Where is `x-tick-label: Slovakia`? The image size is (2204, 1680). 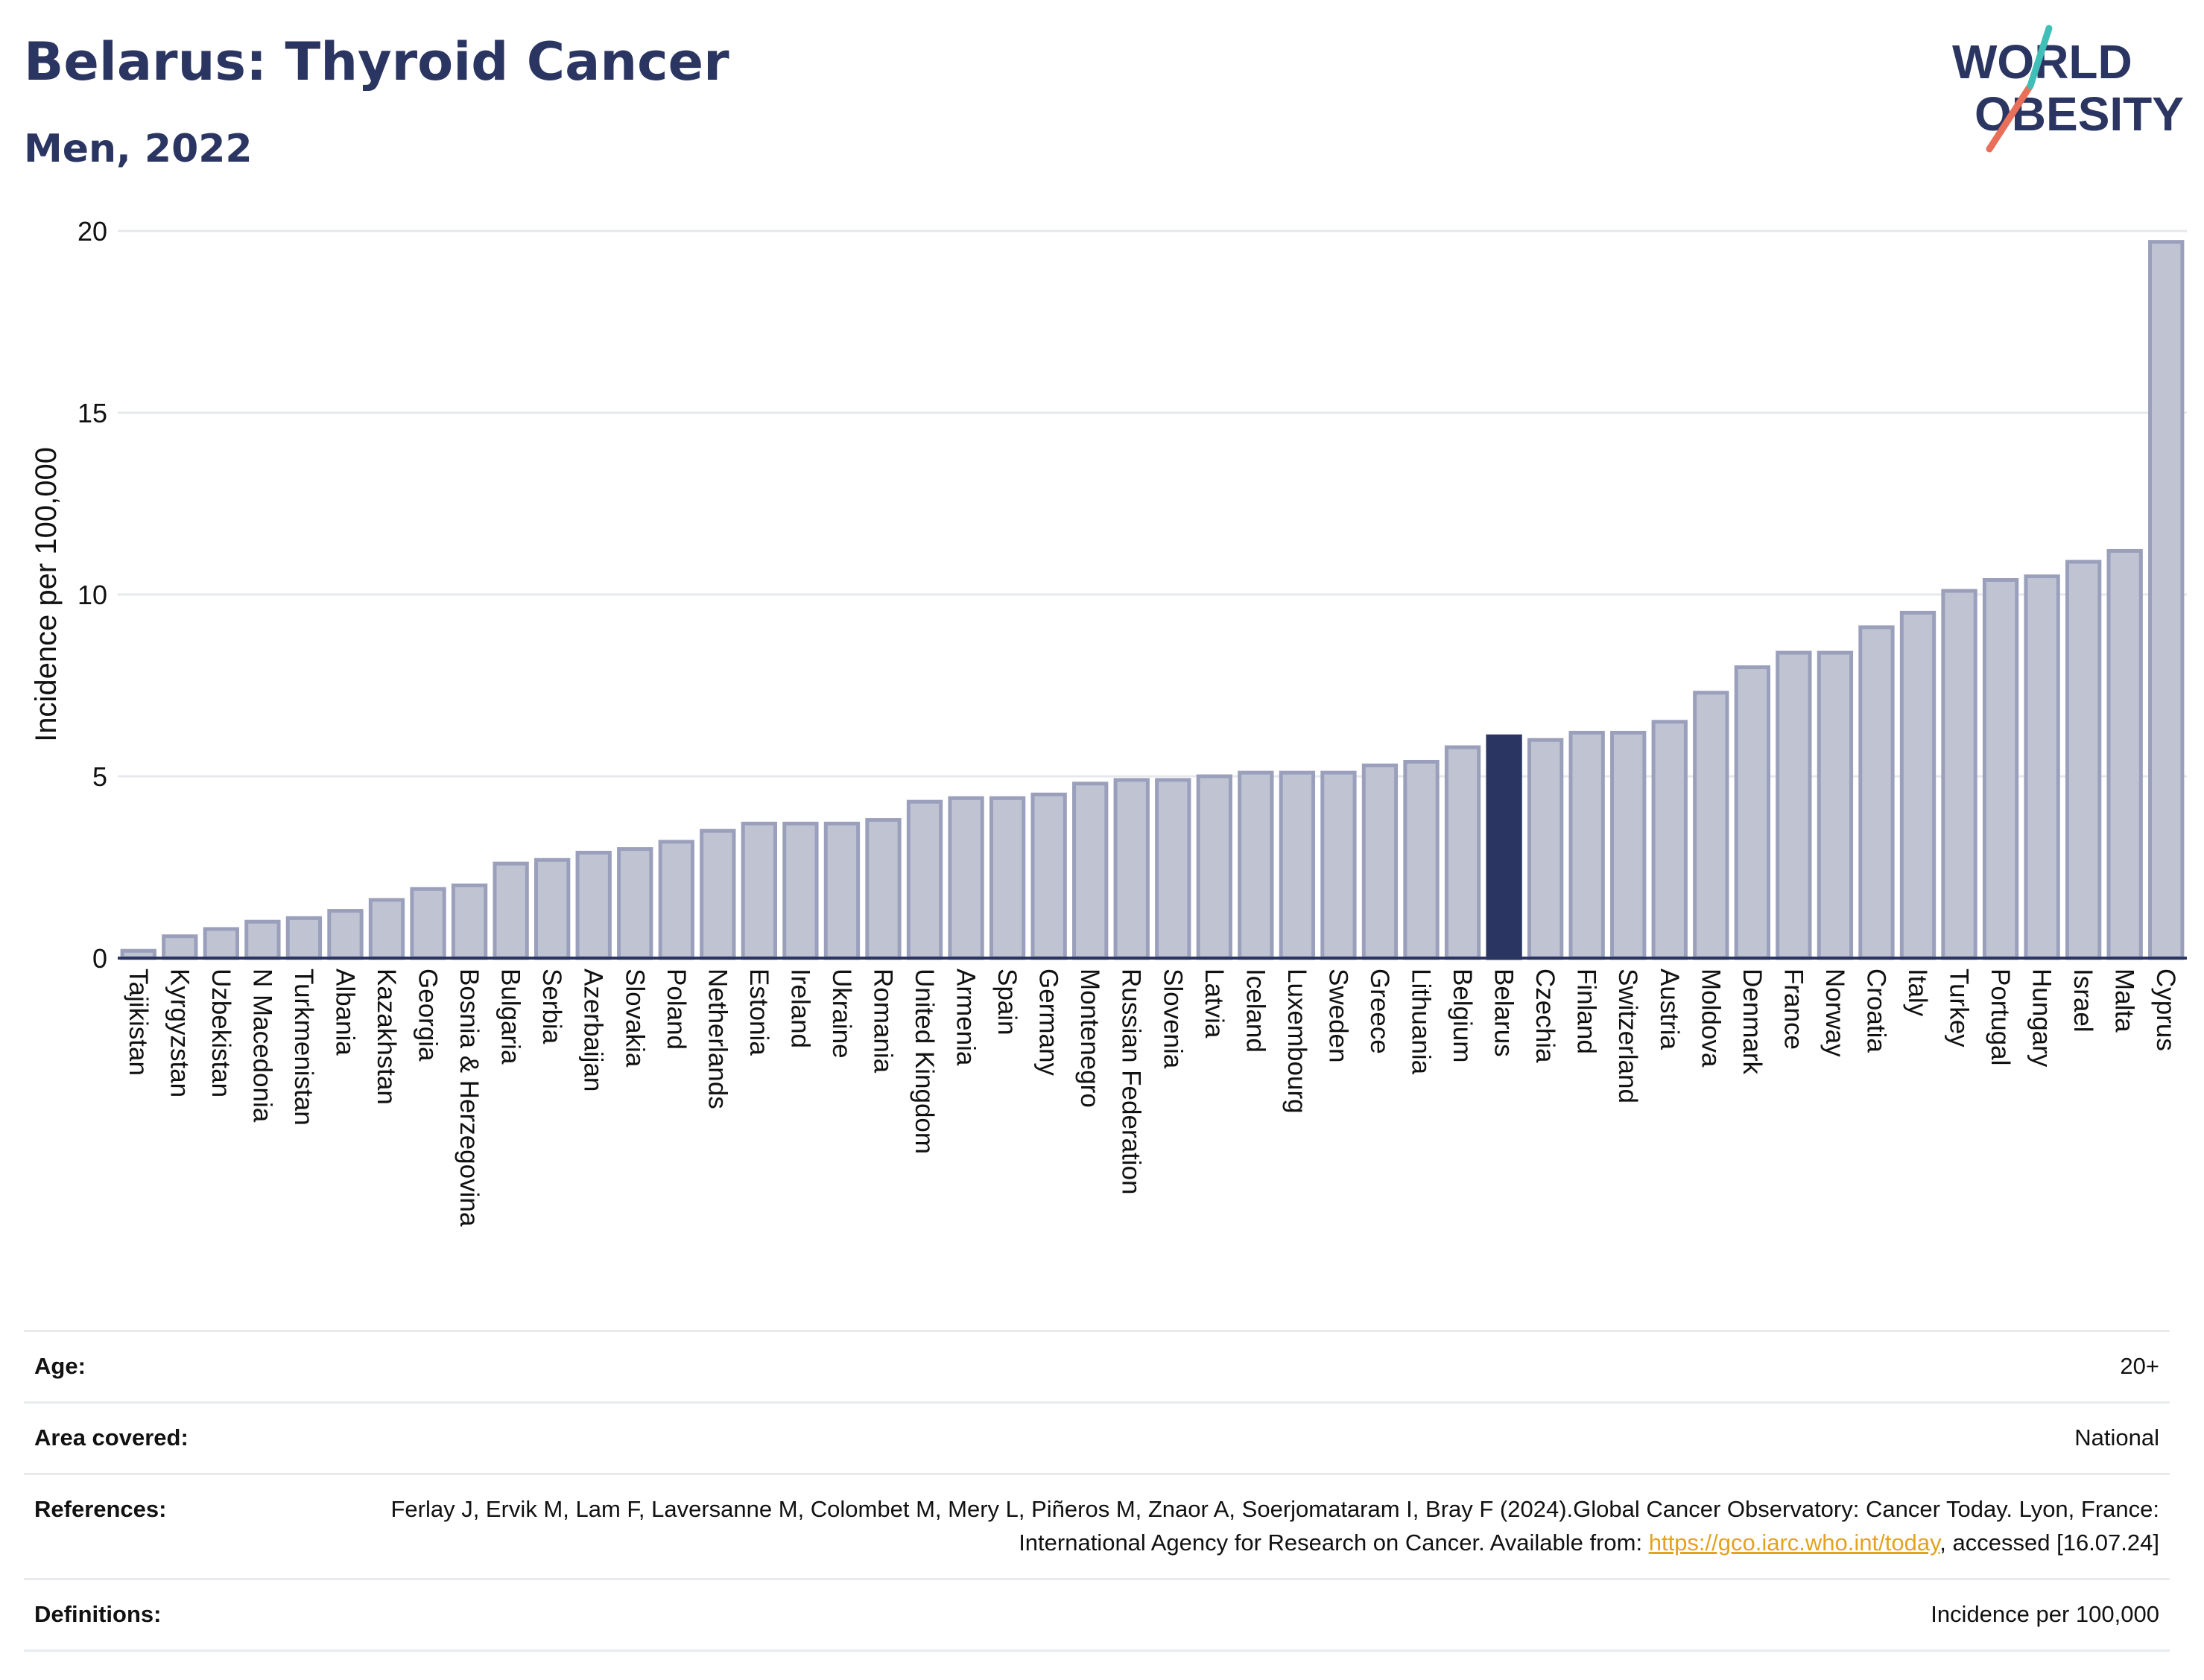 x-tick-label: Slovakia is located at coordinates (634, 1018).